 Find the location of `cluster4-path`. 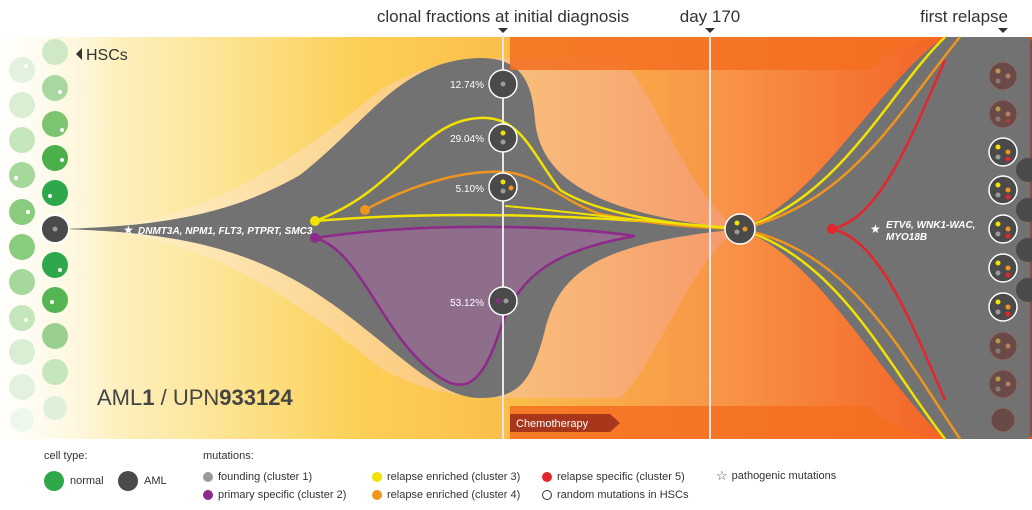

cluster4-path is located at coordinates (552, 200).